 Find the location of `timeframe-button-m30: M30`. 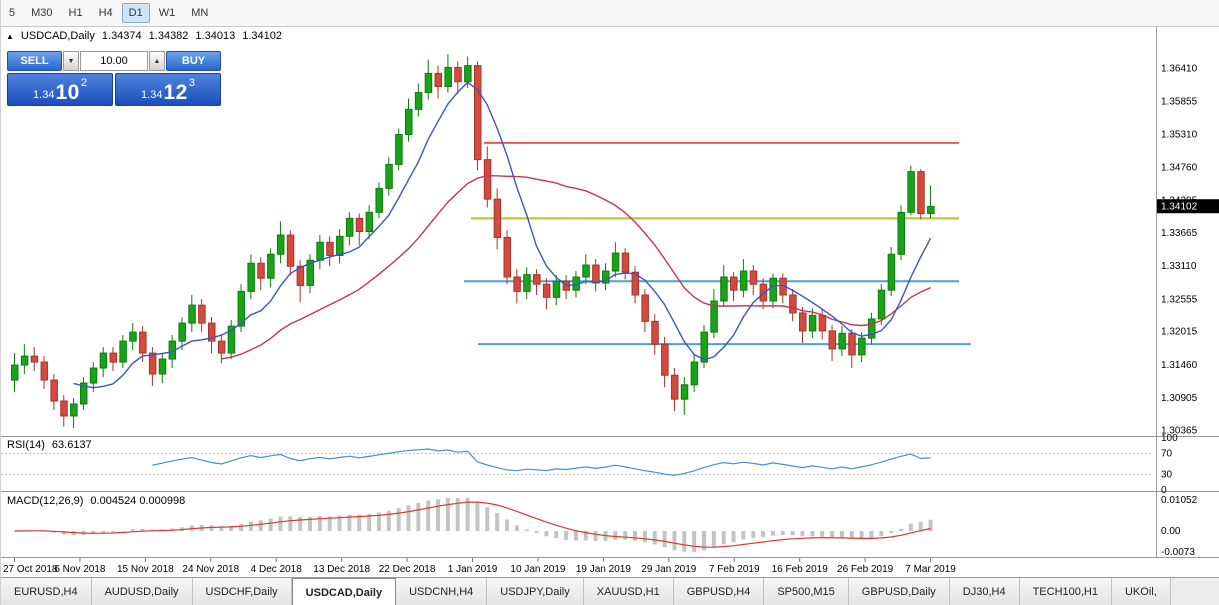

timeframe-button-m30: M30 is located at coordinates (42, 13).